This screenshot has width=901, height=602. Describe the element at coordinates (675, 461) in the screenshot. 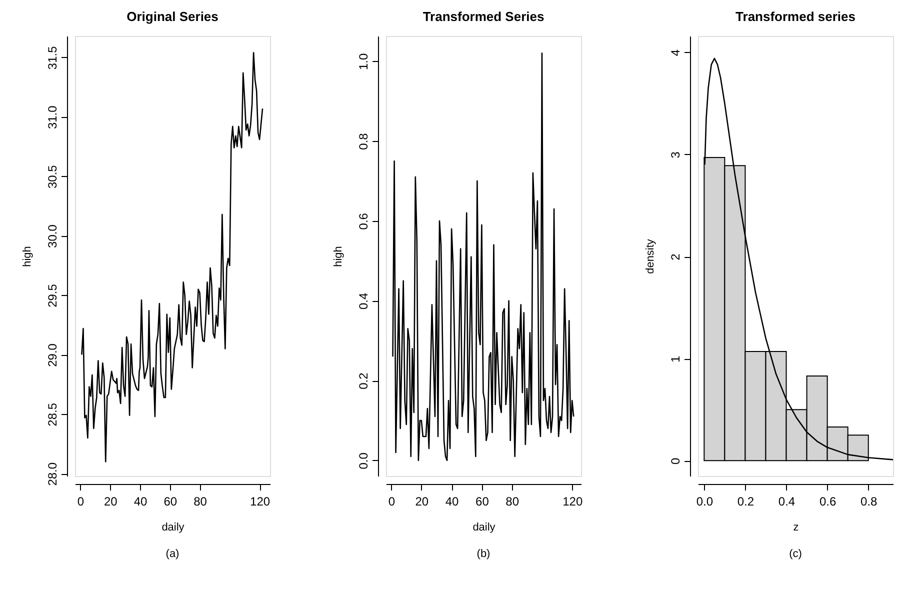

I see `y-tick-label: 0` at that location.